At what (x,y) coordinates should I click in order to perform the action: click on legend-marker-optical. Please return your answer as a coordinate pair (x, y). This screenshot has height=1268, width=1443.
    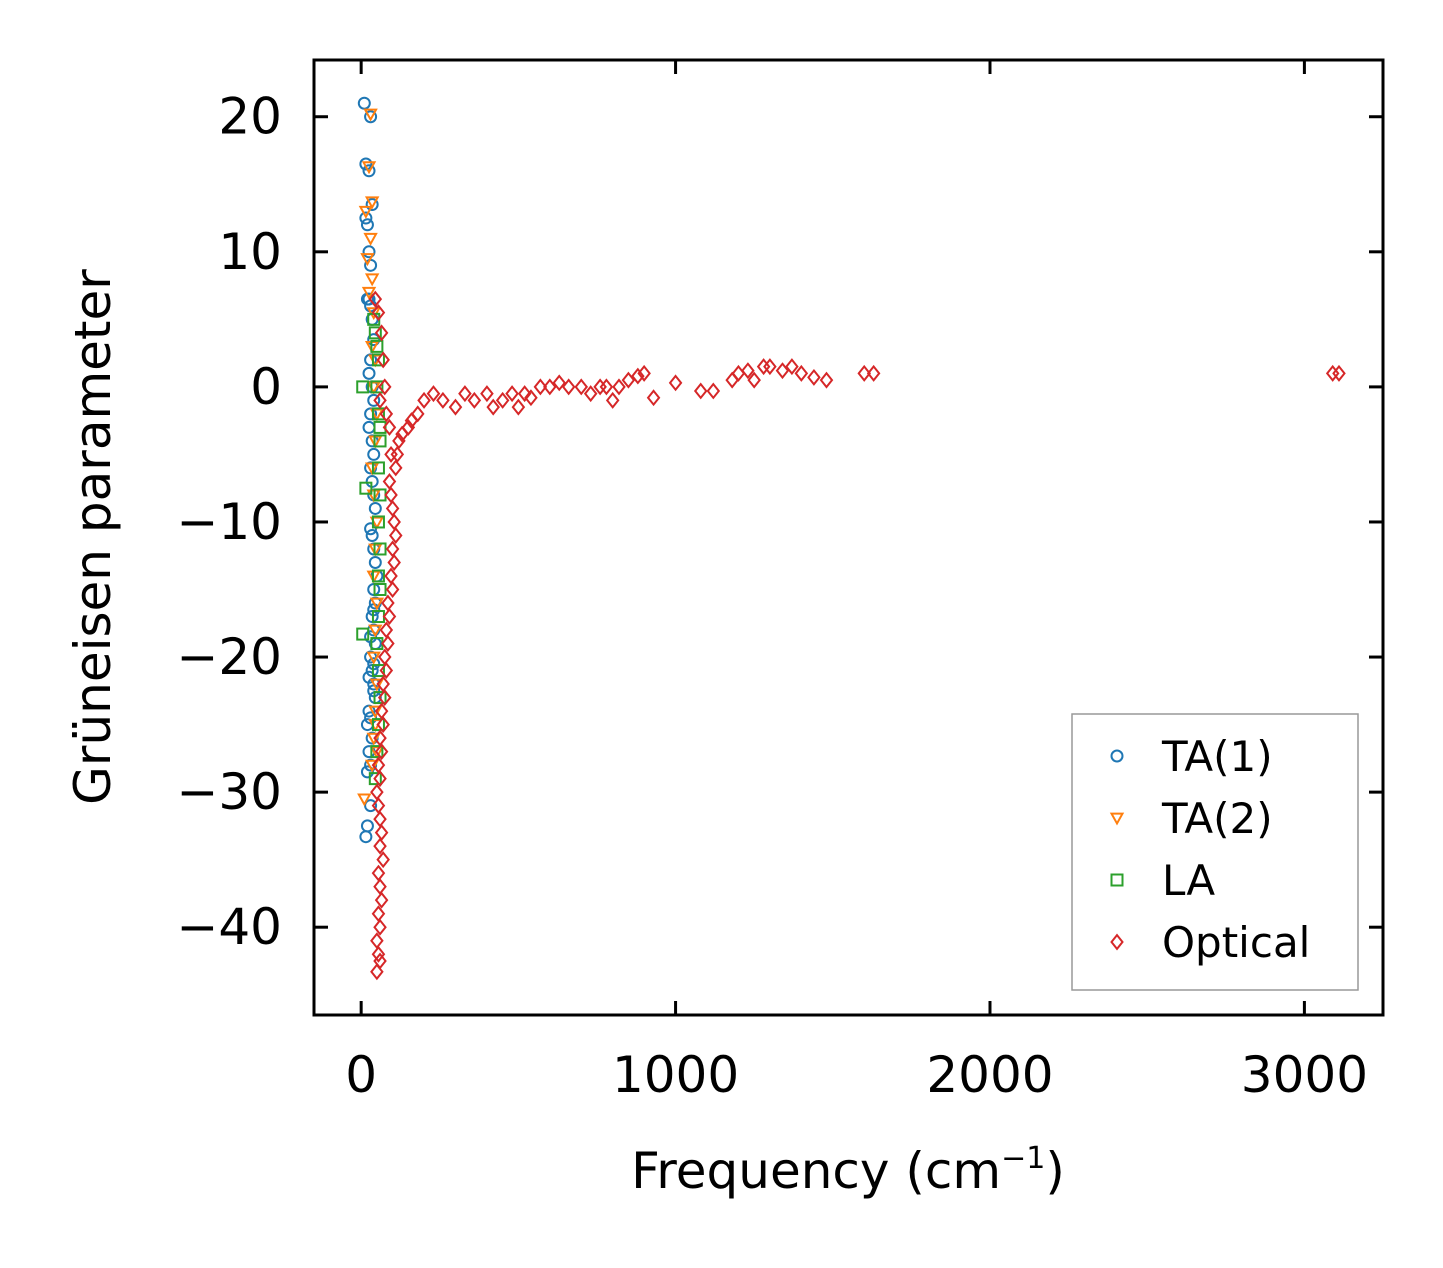
    Looking at the image, I should click on (1117, 942).